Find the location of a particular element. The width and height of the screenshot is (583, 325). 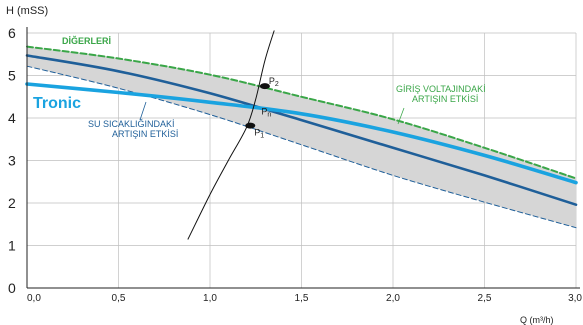

x-tick-label: 1,0 is located at coordinates (210, 298).